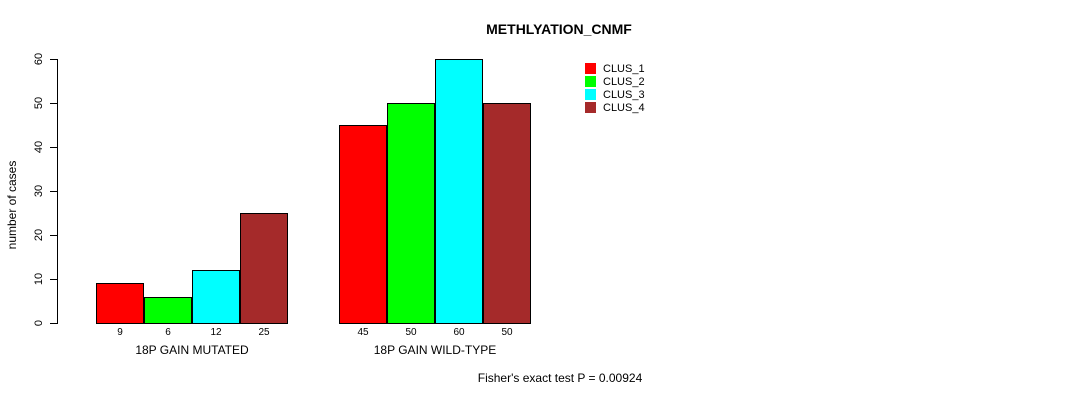  I want to click on y-axis-tick-label: 20, so click(39, 235).